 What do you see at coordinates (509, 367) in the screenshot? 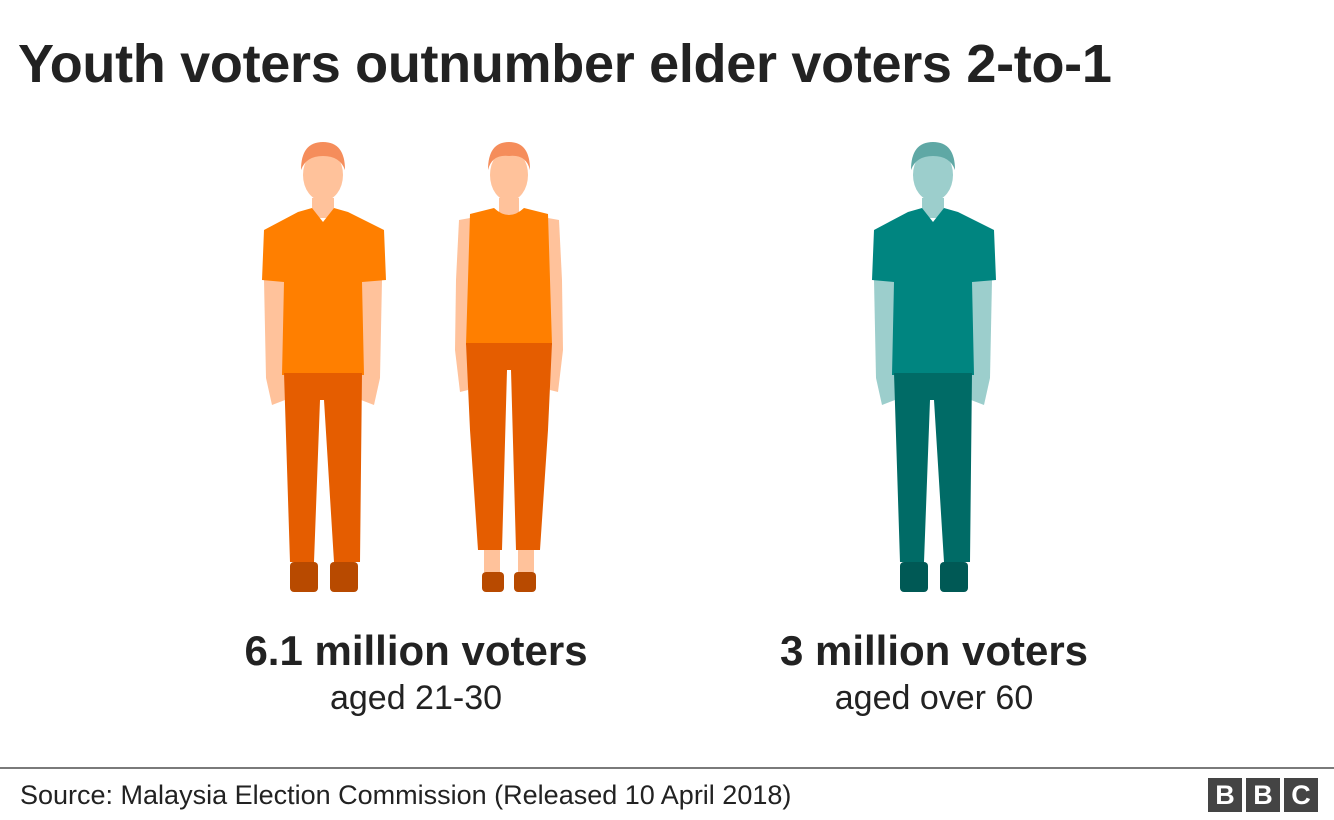
I see `woman-figure-icon` at bounding box center [509, 367].